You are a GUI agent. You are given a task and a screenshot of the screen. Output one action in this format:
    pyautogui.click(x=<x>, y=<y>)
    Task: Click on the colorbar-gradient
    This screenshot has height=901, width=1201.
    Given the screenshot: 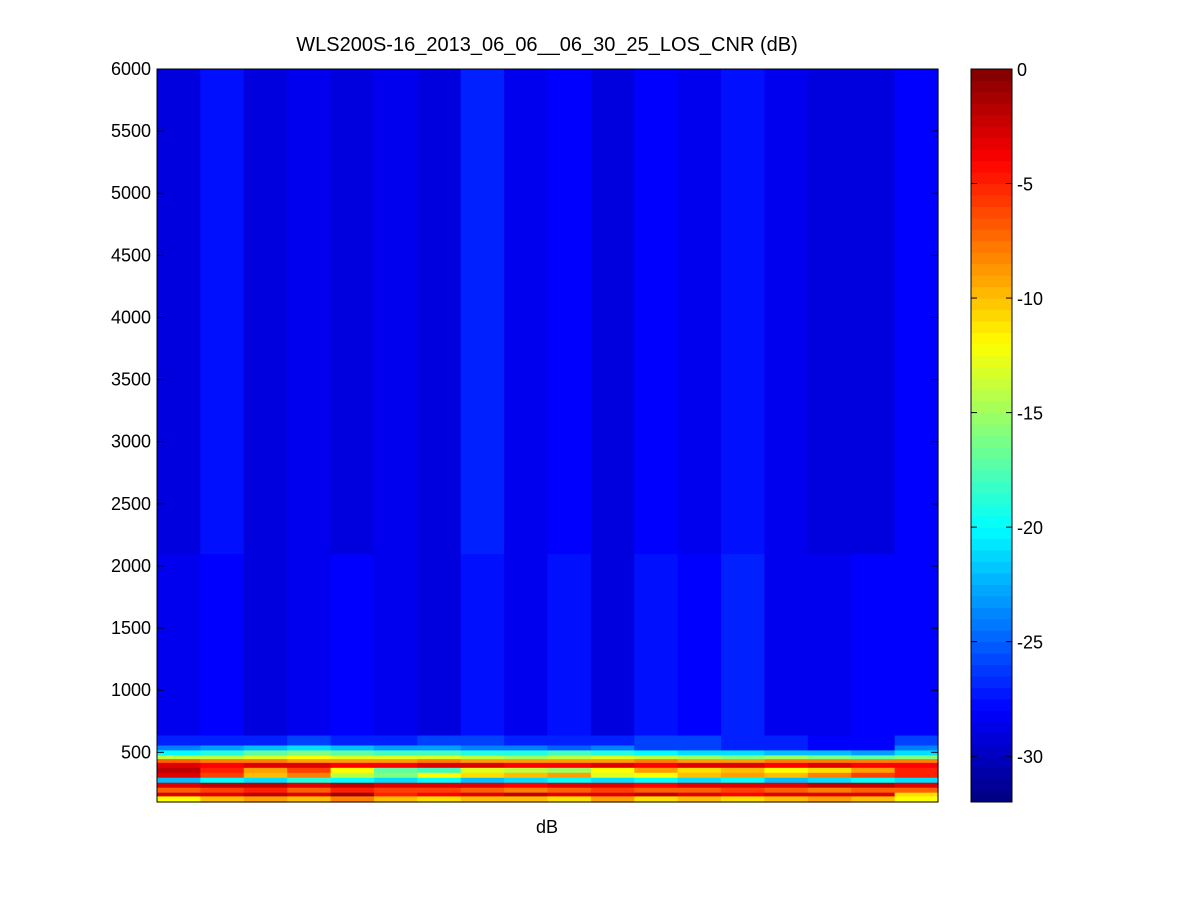 What is the action you would take?
    pyautogui.click(x=991, y=436)
    